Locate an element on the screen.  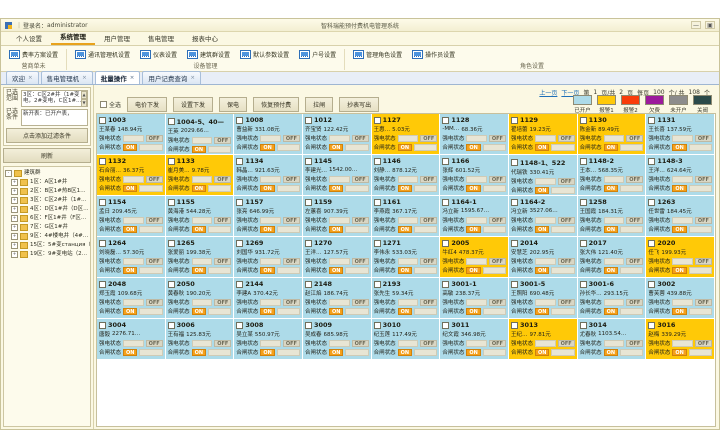
refresh-button: 刷新 is located at coordinates (47, 155).